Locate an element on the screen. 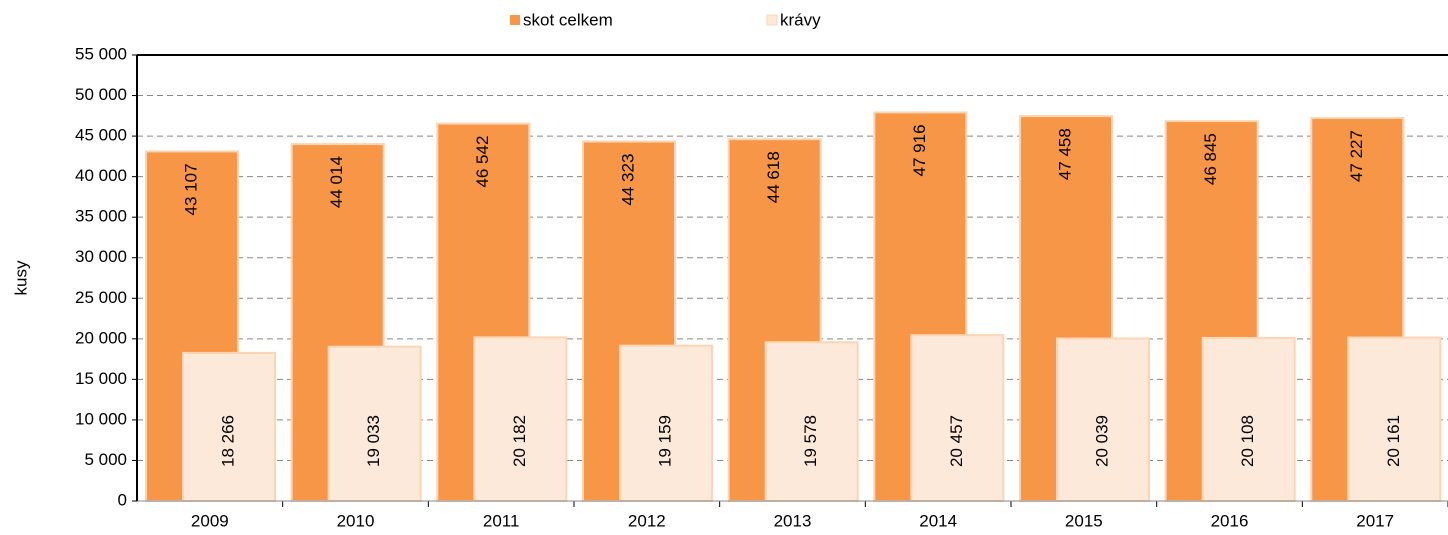 This screenshot has height=535, width=1448. y-tick-label: 55 000 is located at coordinates (101, 53).